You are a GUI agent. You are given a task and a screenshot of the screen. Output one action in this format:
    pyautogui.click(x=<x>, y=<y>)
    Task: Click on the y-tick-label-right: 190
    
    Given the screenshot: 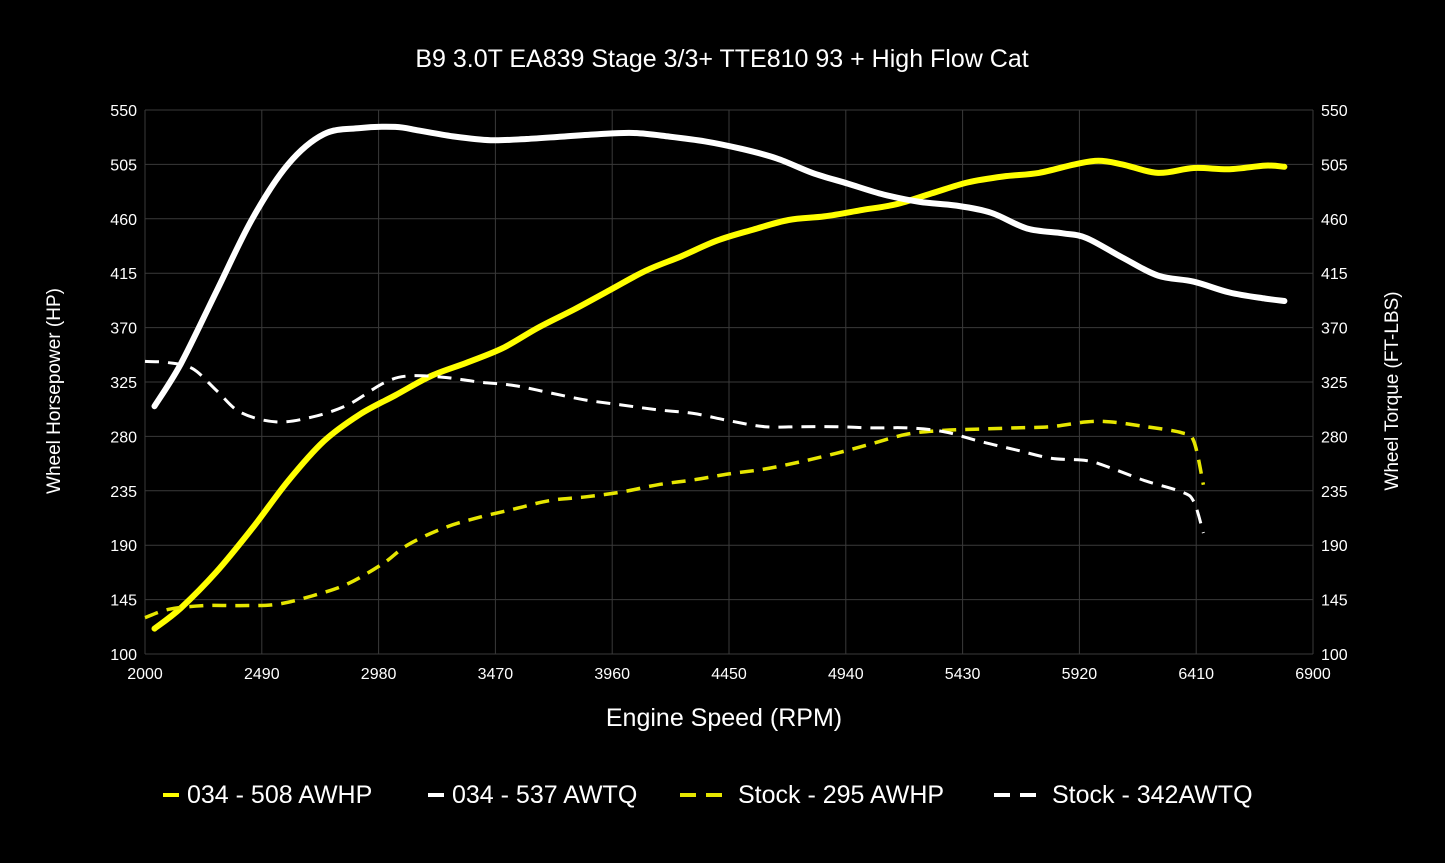 What is the action you would take?
    pyautogui.click(x=1334, y=546)
    